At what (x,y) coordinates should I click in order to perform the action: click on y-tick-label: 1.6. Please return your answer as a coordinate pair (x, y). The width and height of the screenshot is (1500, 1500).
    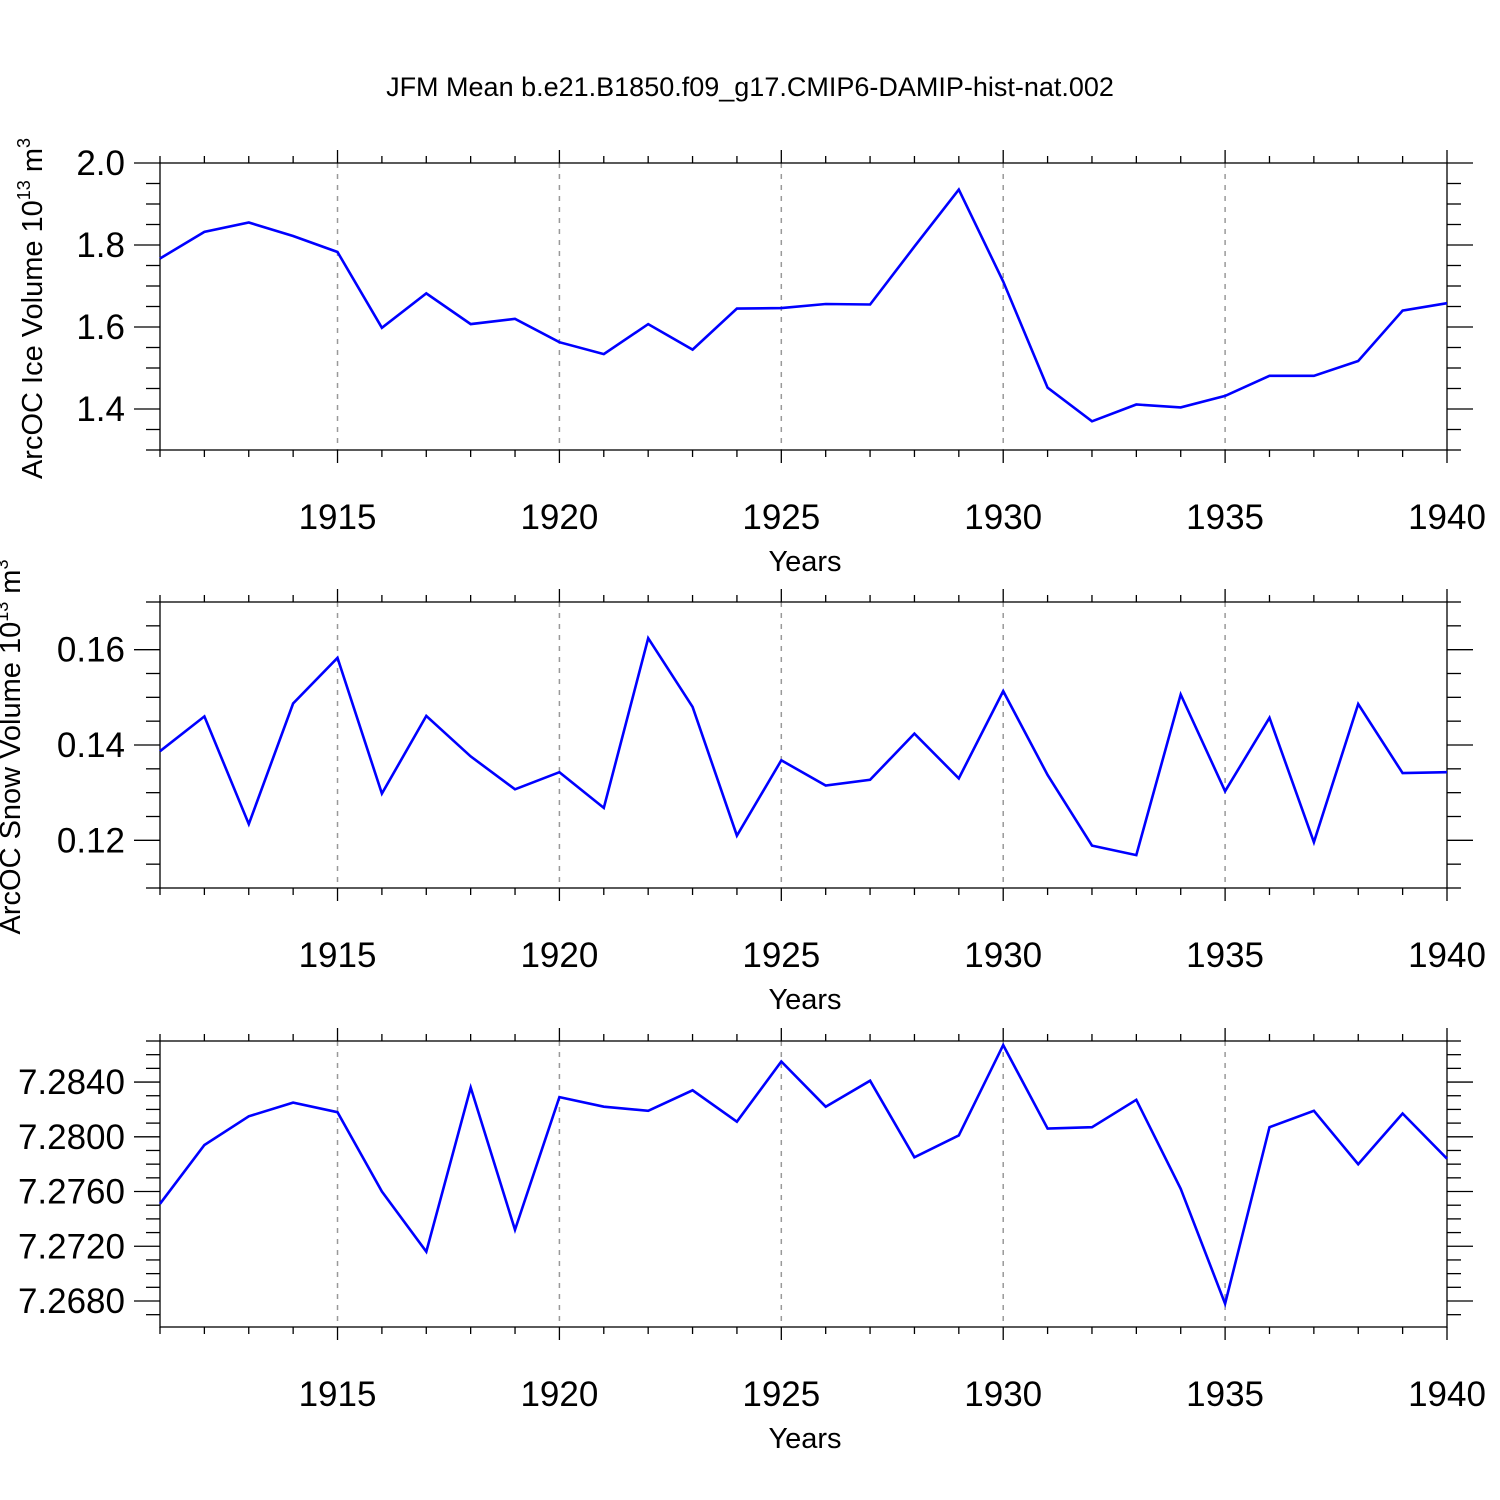
    Looking at the image, I should click on (100, 327).